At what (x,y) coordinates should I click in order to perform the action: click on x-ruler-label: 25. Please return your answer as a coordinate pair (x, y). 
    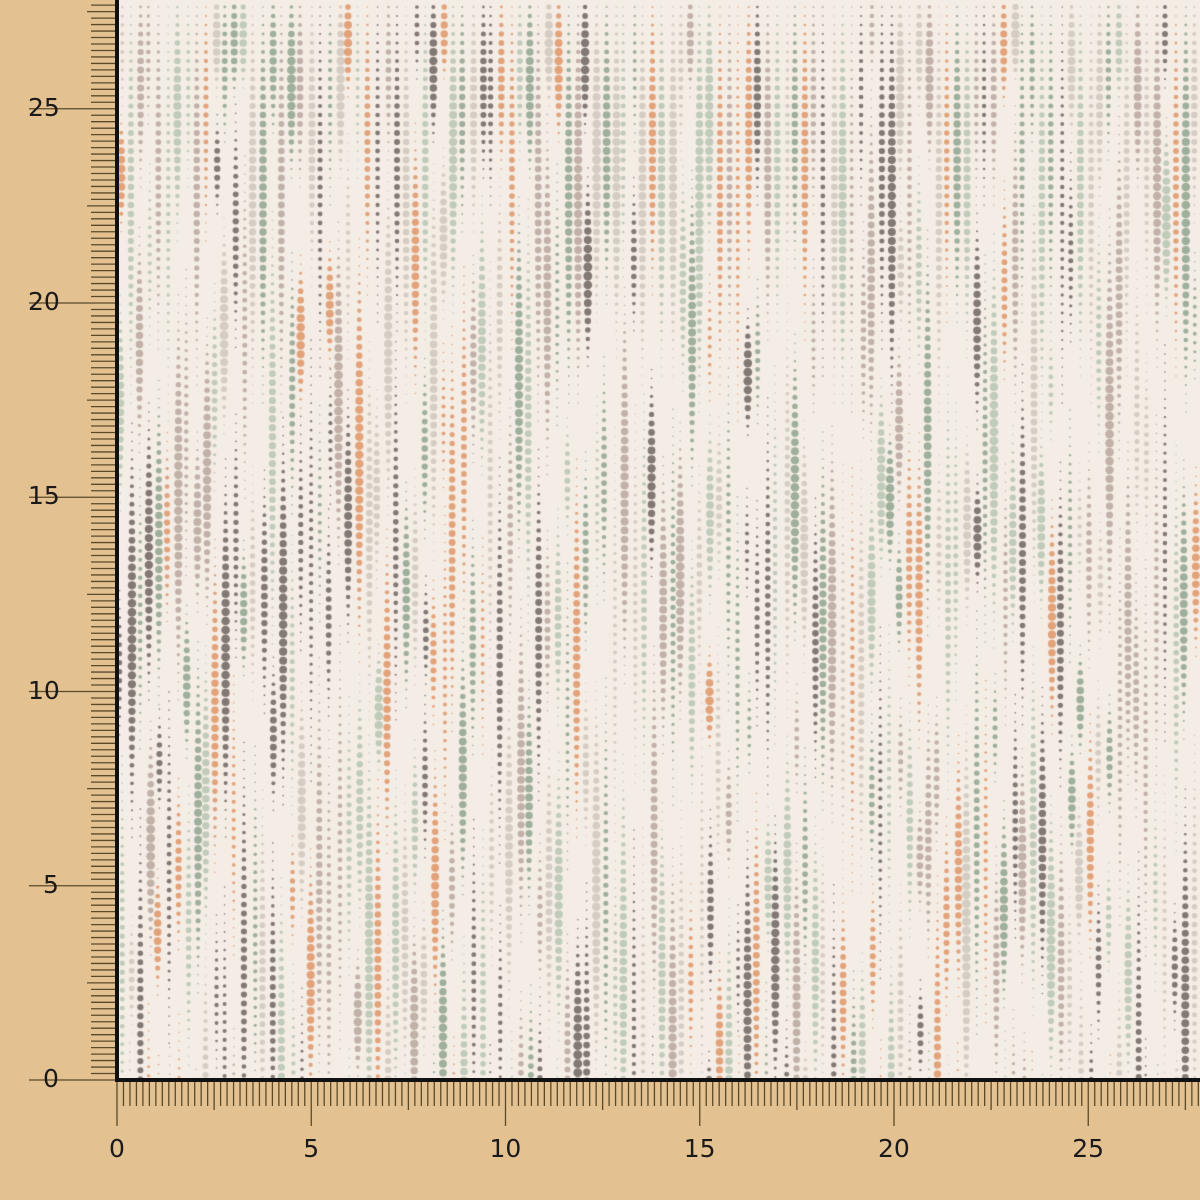
    Looking at the image, I should click on (1088, 1148).